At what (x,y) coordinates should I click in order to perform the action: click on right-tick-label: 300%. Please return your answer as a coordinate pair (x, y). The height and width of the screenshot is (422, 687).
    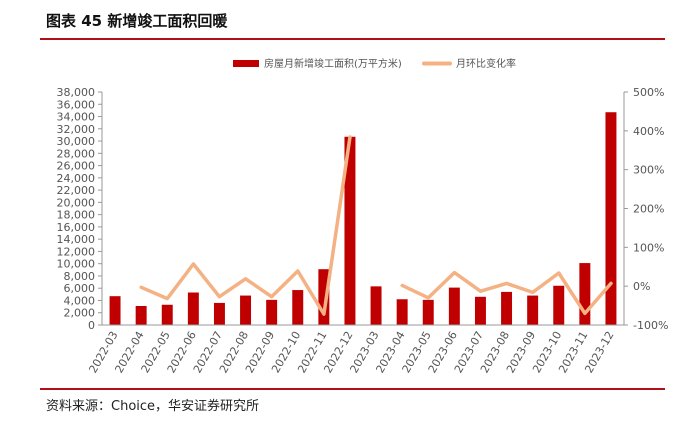
    Looking at the image, I should click on (648, 170).